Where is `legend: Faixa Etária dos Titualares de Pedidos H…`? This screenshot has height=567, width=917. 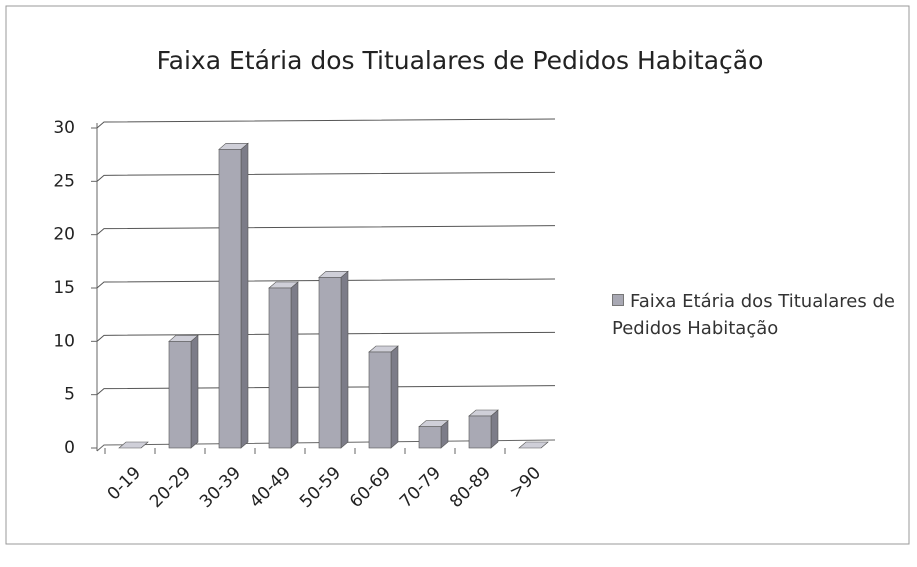 legend: Faixa Etária dos Titualares de Pedidos H… is located at coordinates (762, 315).